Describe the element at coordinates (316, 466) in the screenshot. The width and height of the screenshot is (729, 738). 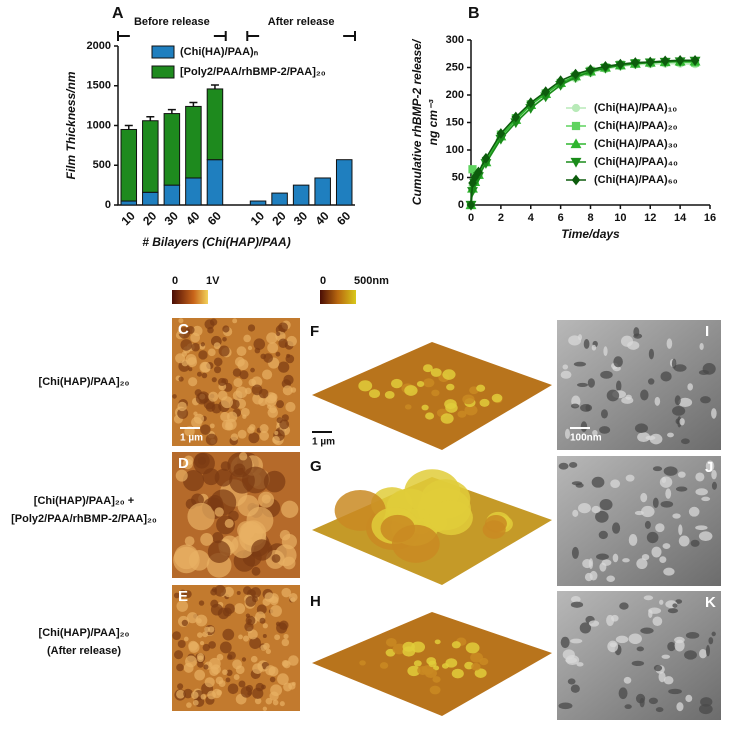
I see `panel-letter: G` at that location.